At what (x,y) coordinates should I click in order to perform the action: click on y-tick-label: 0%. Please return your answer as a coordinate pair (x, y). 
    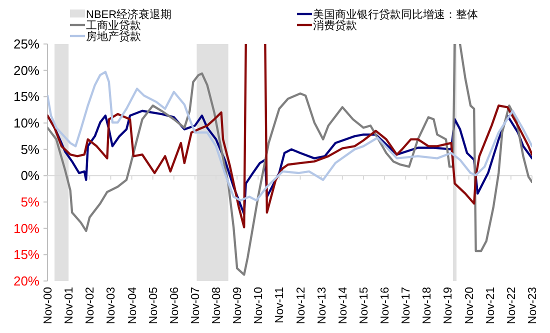
    Looking at the image, I should click on (30, 176).